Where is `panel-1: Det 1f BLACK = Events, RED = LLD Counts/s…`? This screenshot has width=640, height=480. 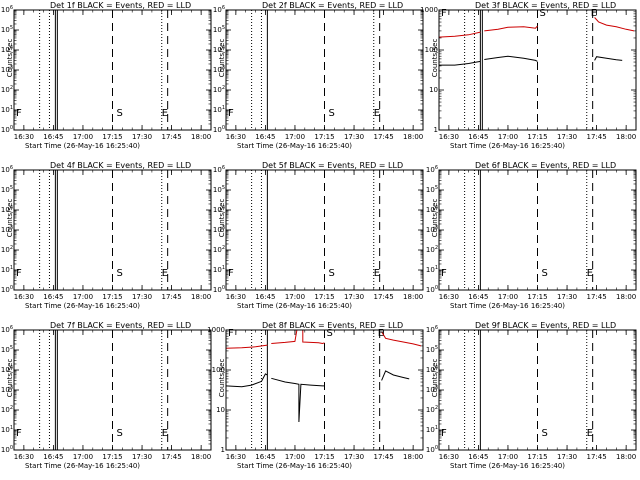 panel-1: Det 1f BLACK = Events, RED = LLD Counts/s… is located at coordinates (106, 75).